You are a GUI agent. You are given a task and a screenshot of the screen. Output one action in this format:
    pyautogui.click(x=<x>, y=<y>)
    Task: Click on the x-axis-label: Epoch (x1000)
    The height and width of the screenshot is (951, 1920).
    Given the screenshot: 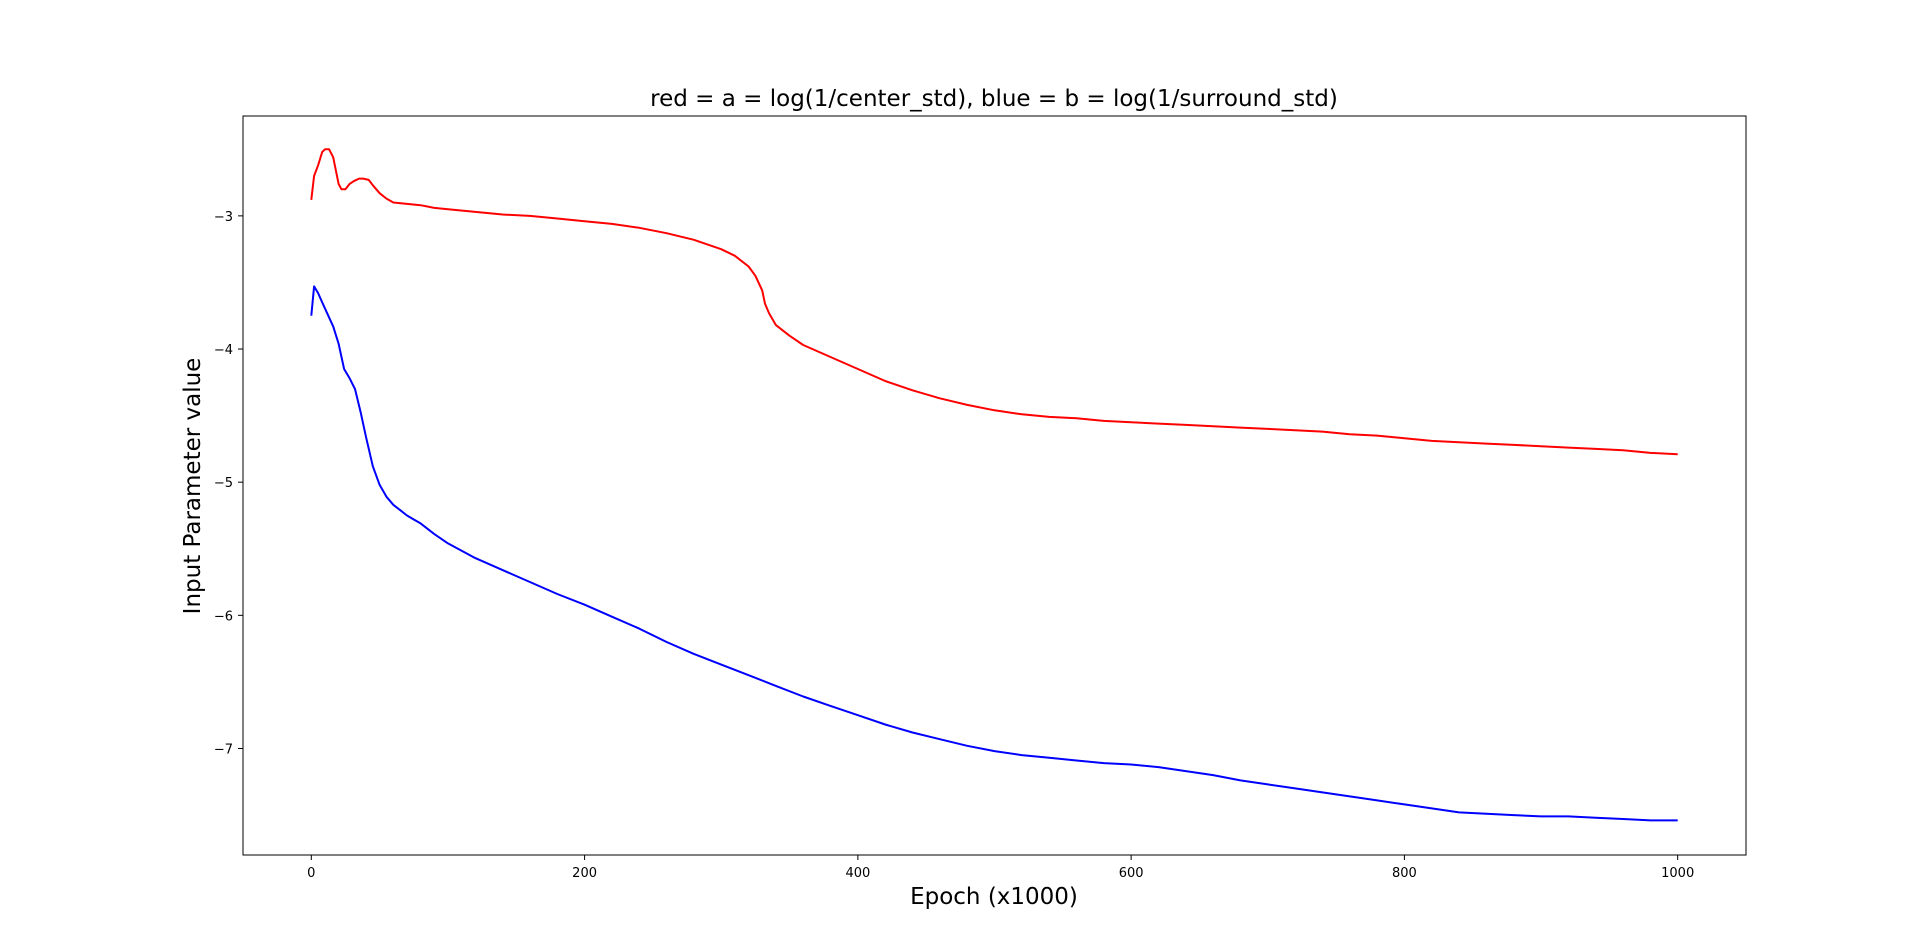 What is the action you would take?
    pyautogui.click(x=994, y=897)
    